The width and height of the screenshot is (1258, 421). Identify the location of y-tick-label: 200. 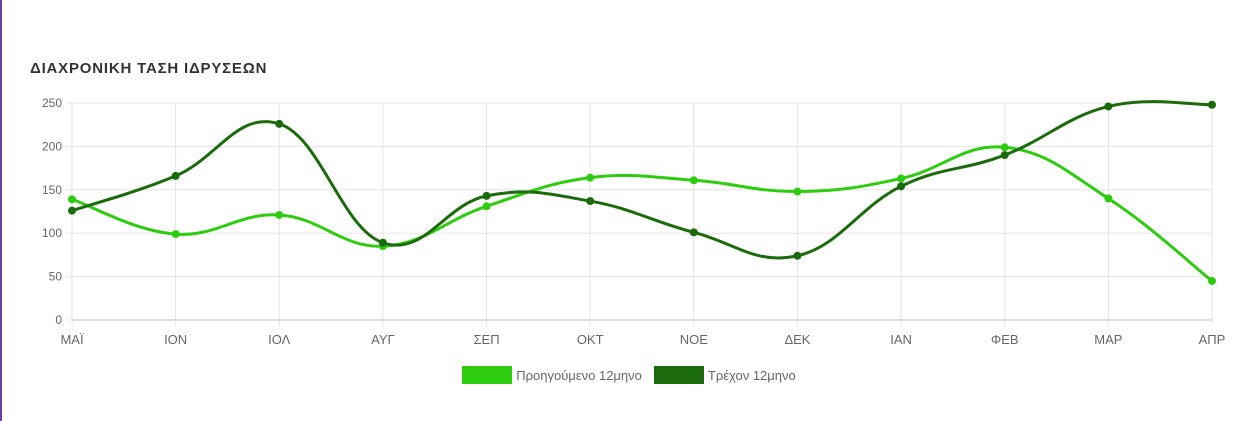
(52, 146).